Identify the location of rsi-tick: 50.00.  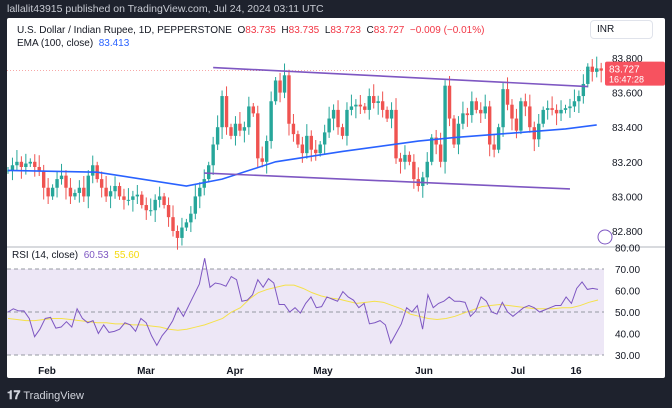
(627, 313).